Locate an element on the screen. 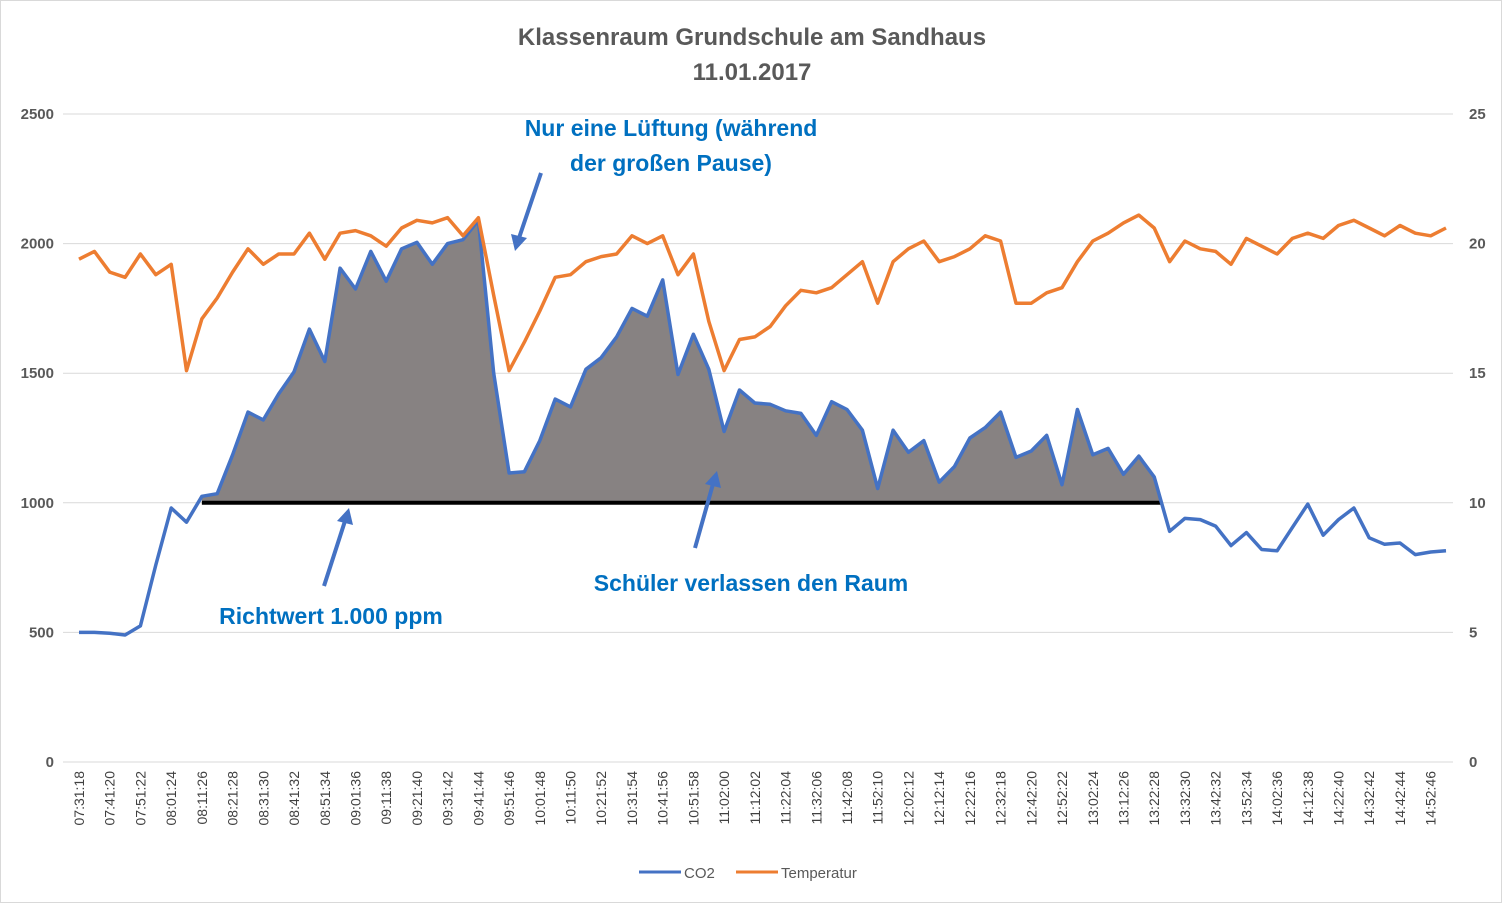 The height and width of the screenshot is (907, 1502). x-tick-label: 11:12:02 is located at coordinates (755, 798).